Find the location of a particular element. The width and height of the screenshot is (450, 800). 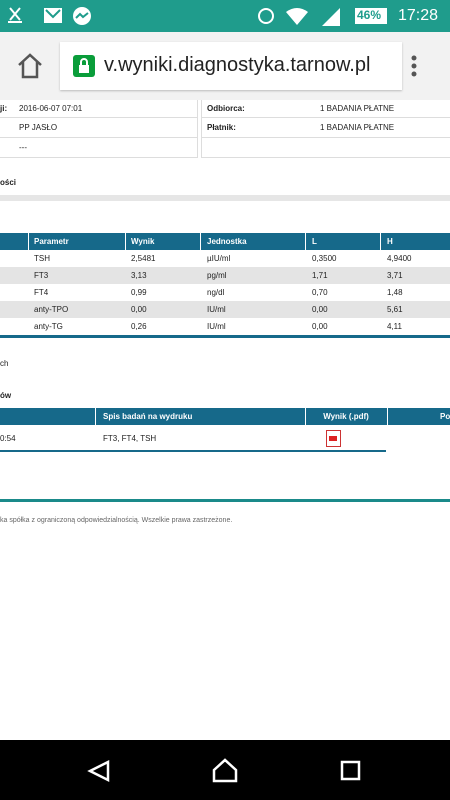

info-value: --- is located at coordinates (23, 147).